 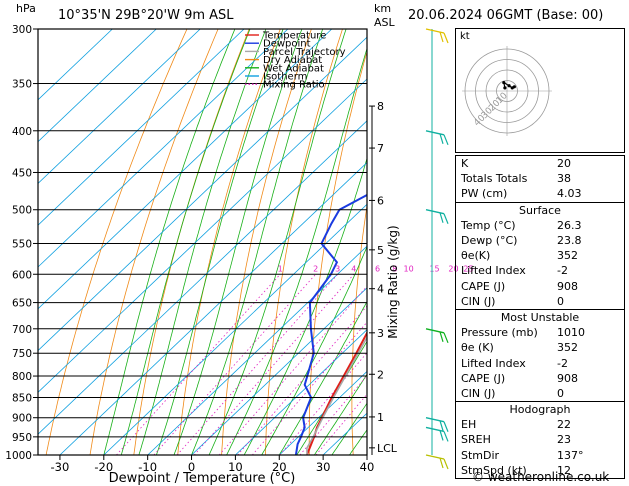 What do you see at coordinates (380, 148) in the screenshot?
I see `height-tick-label: 7` at bounding box center [380, 148].